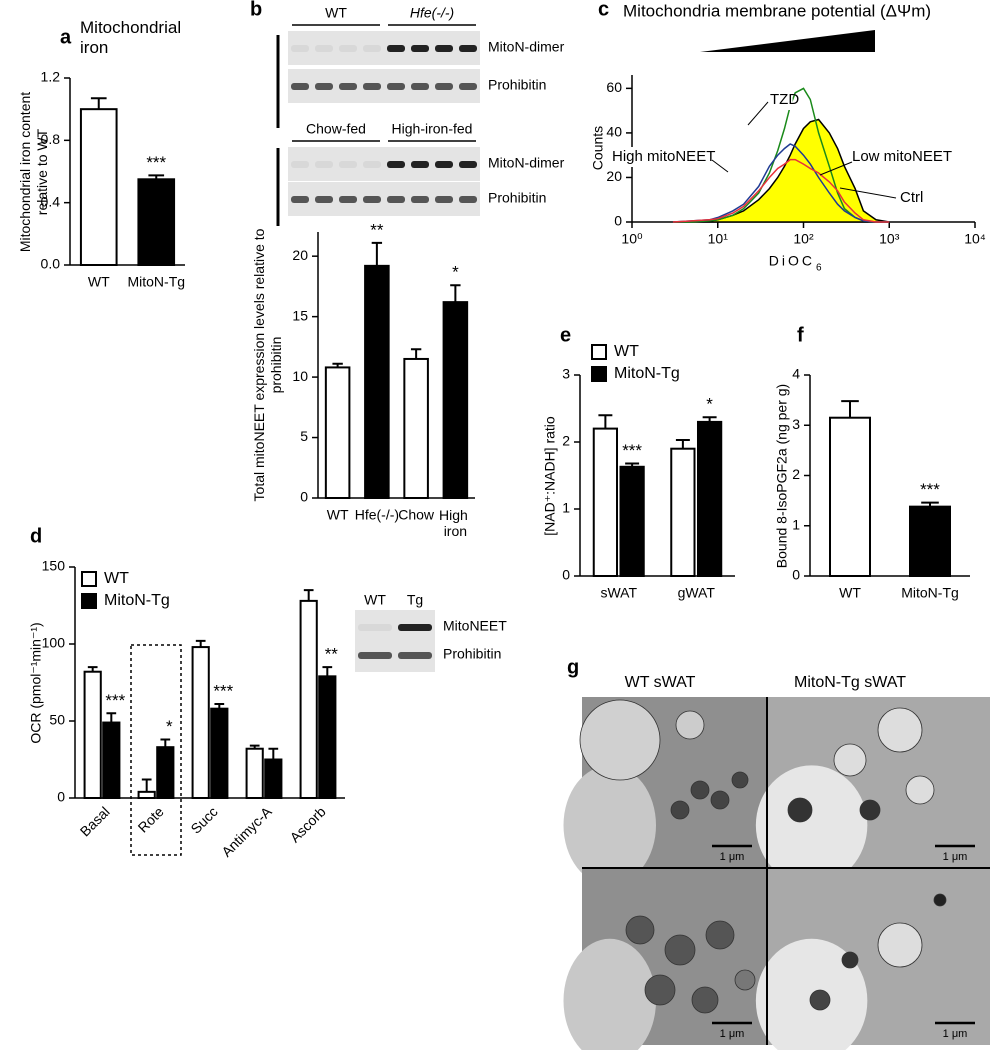 The width and height of the screenshot is (997, 1050). What do you see at coordinates (663, 156) in the screenshot?
I see `series-label: High mitoNEET` at bounding box center [663, 156].